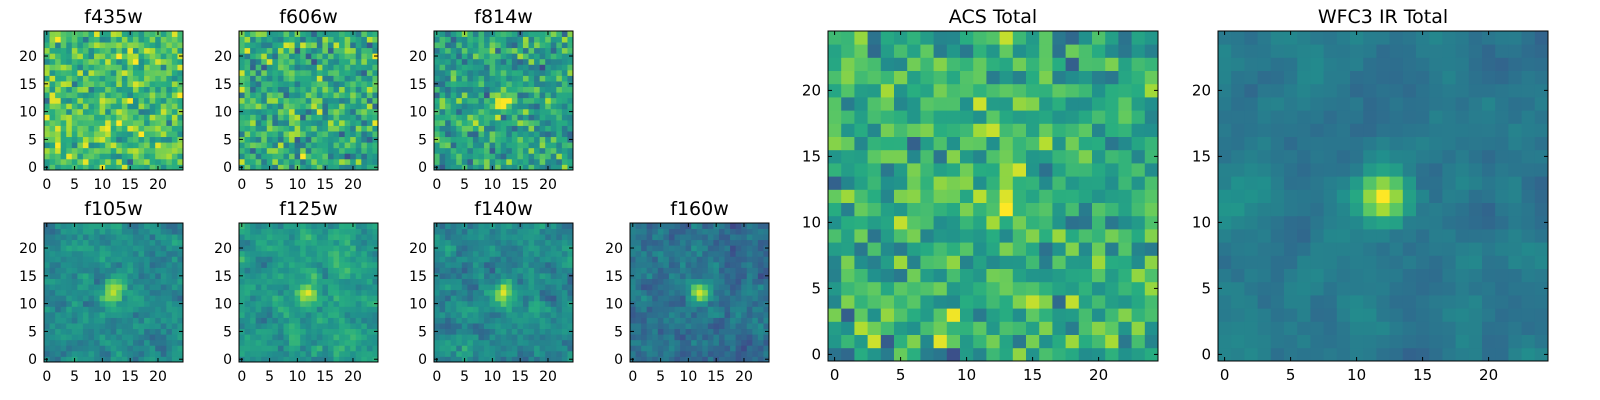 Image resolution: width=1600 pixels, height=400 pixels. What do you see at coordinates (113, 100) in the screenshot?
I see `axes-frame` at bounding box center [113, 100].